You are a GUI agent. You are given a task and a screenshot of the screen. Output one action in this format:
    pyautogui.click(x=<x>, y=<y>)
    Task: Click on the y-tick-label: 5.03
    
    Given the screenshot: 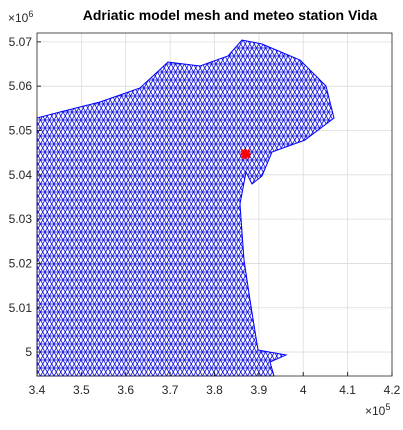 What is the action you would take?
    pyautogui.click(x=21, y=219)
    